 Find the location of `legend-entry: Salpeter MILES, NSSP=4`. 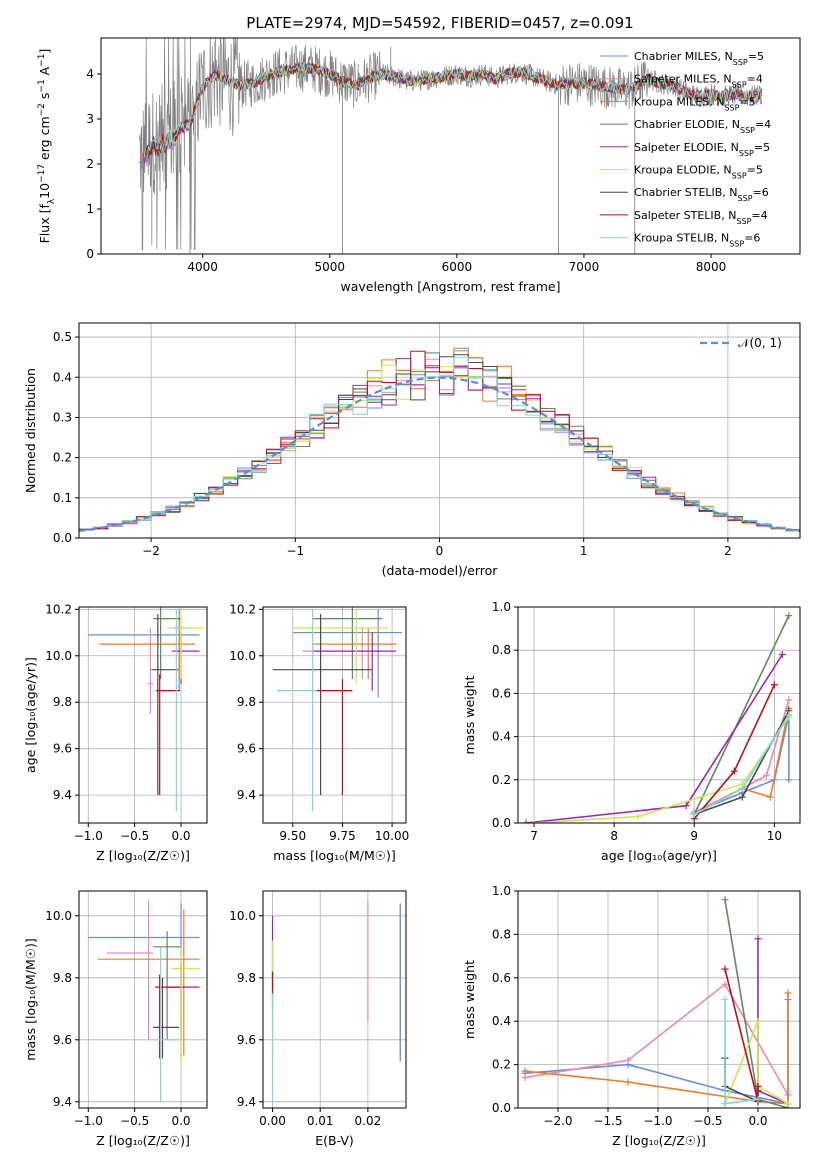

legend-entry: Salpeter MILES, NSSP=4 is located at coordinates (698, 81).